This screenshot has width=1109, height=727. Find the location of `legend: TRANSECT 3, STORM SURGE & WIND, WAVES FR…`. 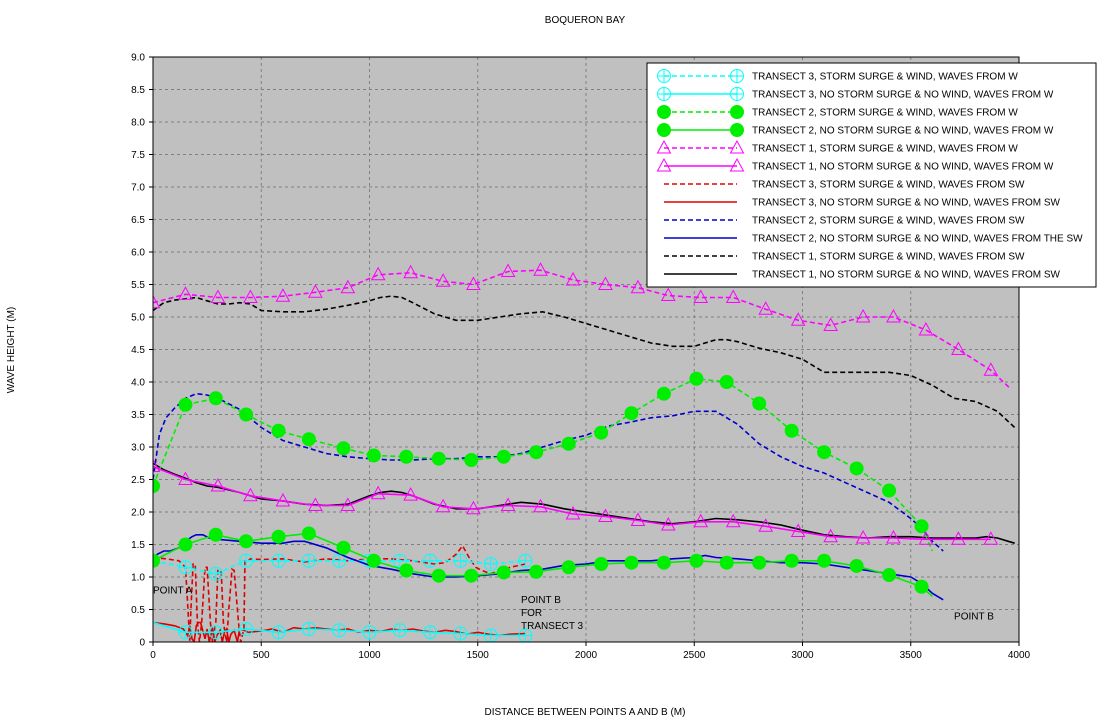

legend: TRANSECT 3, STORM SURGE & WIND, WAVES FR… is located at coordinates (871, 175).